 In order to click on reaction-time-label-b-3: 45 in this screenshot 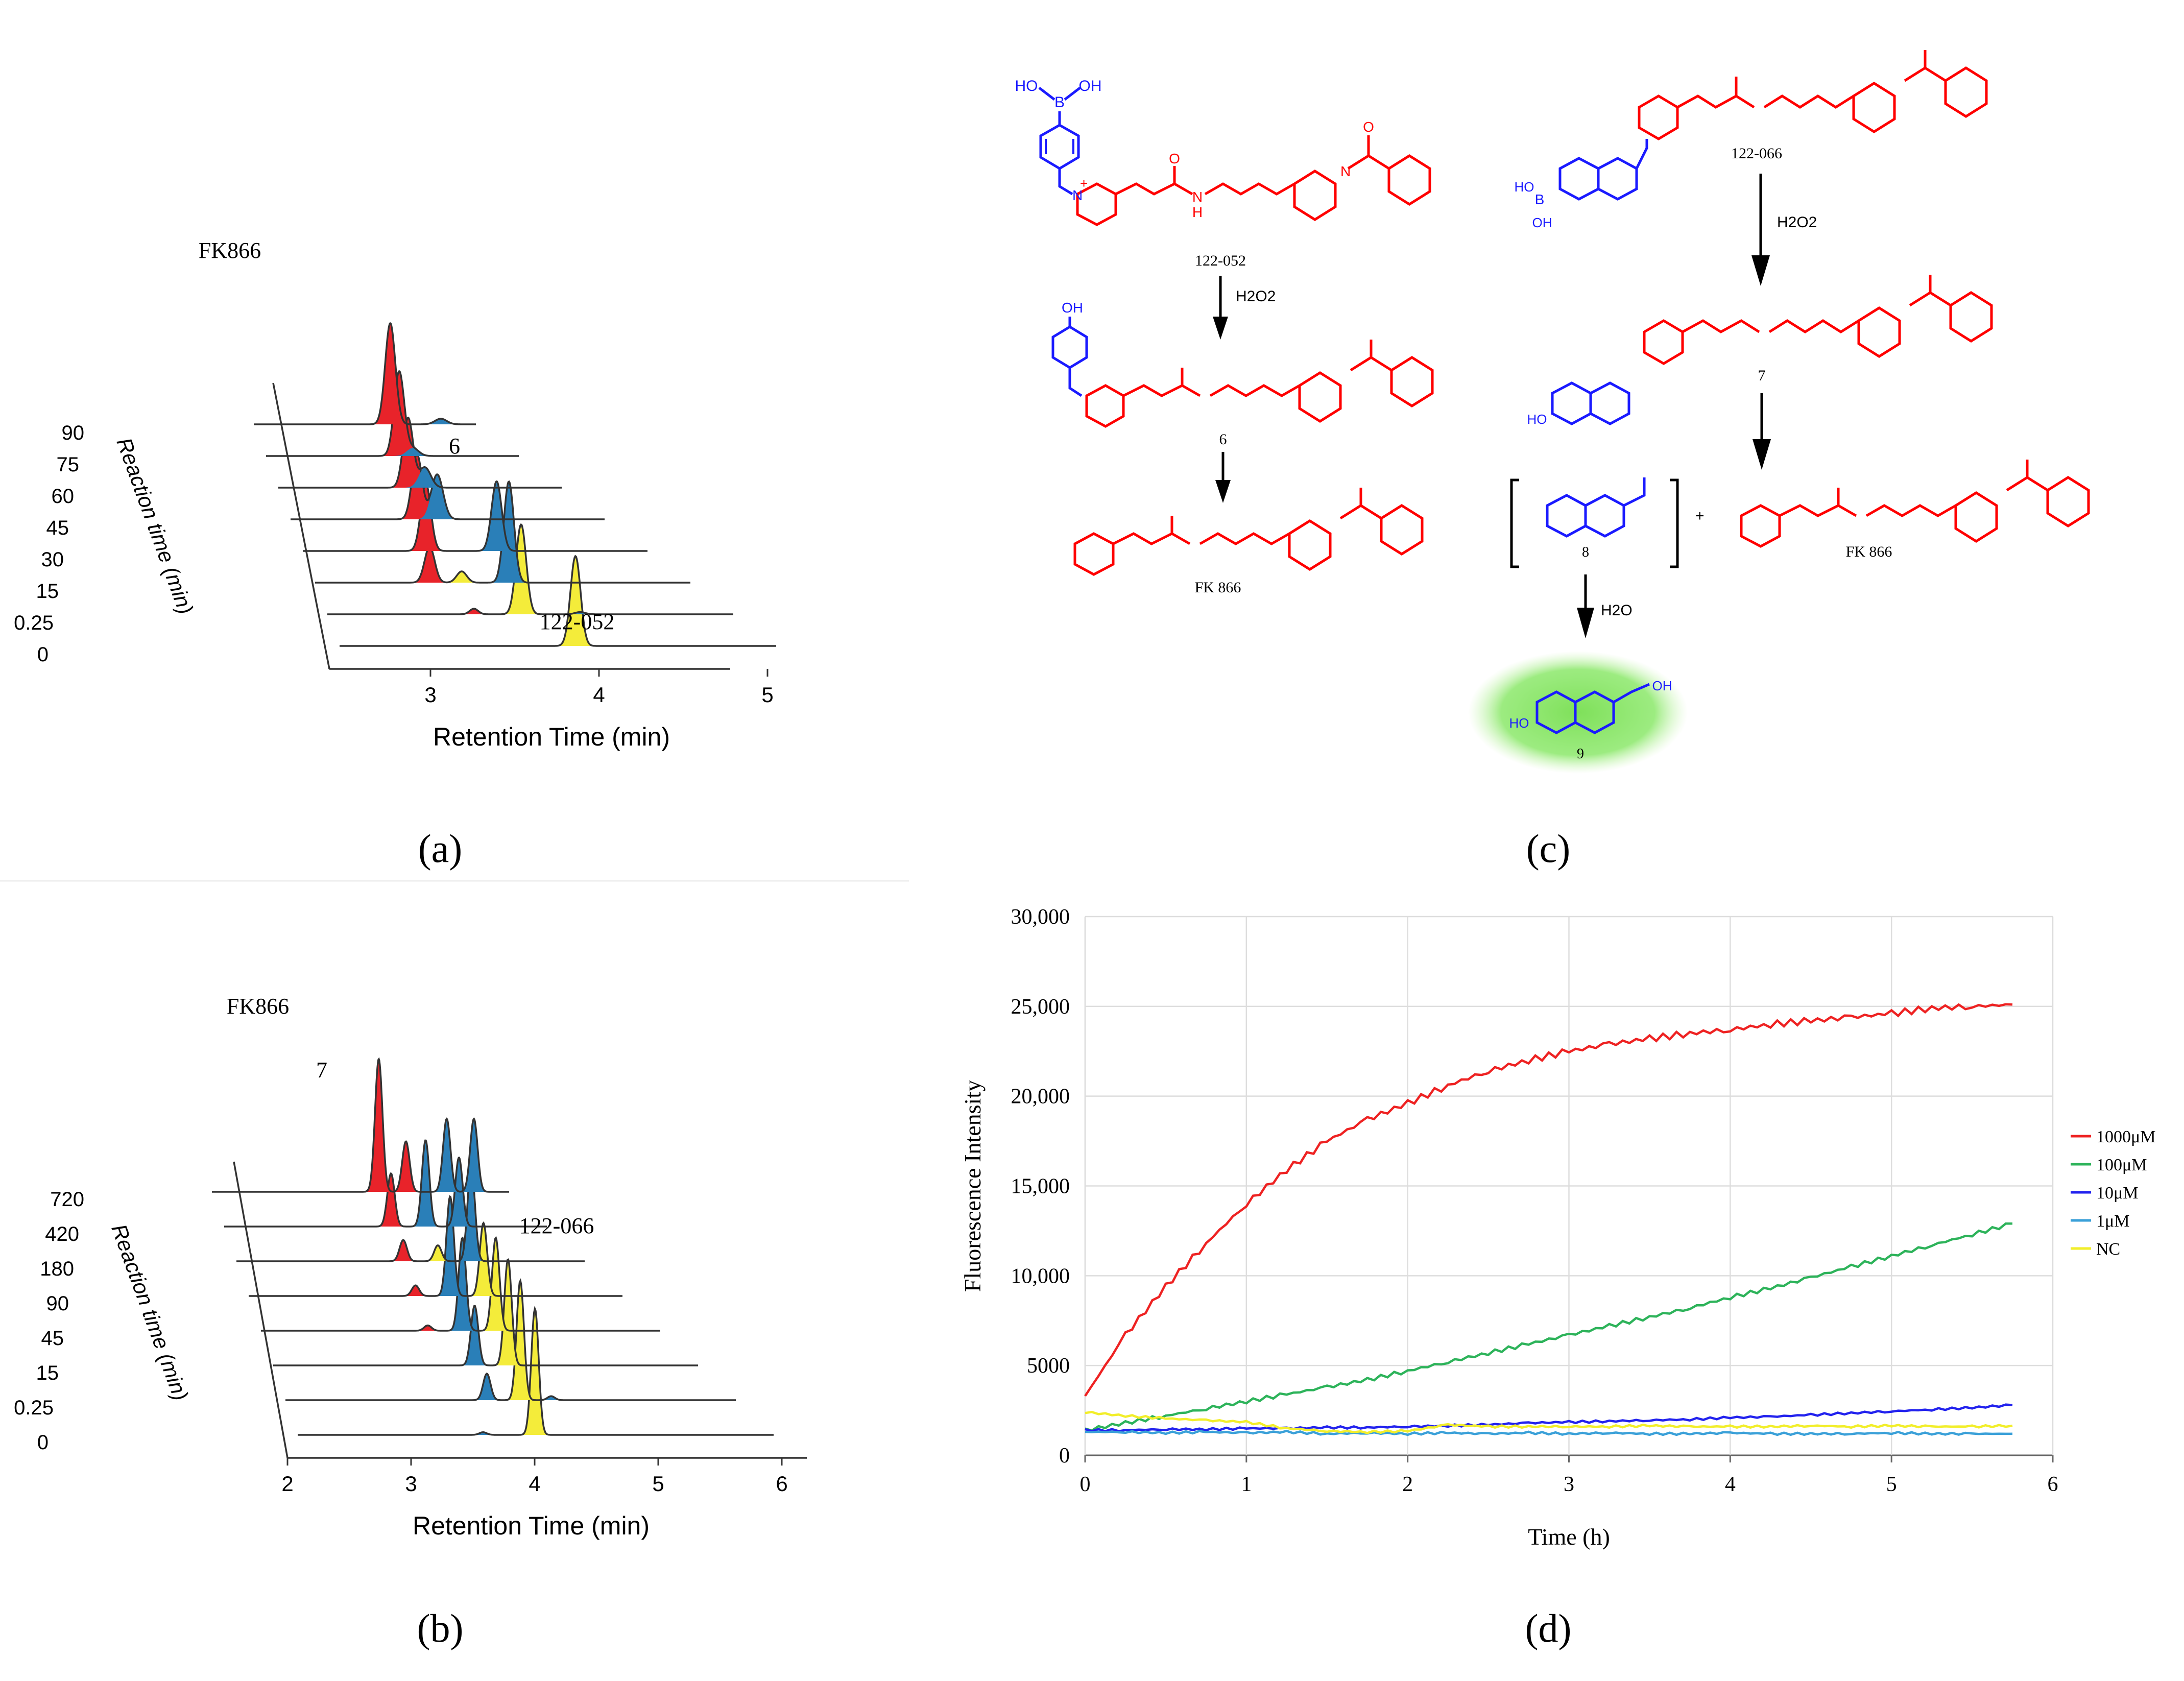, I will do `click(52, 1339)`.